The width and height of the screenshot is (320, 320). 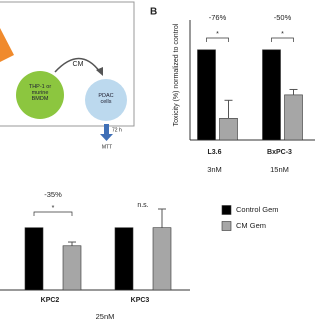 I want to click on time-label: 72 h, so click(x=117, y=130).